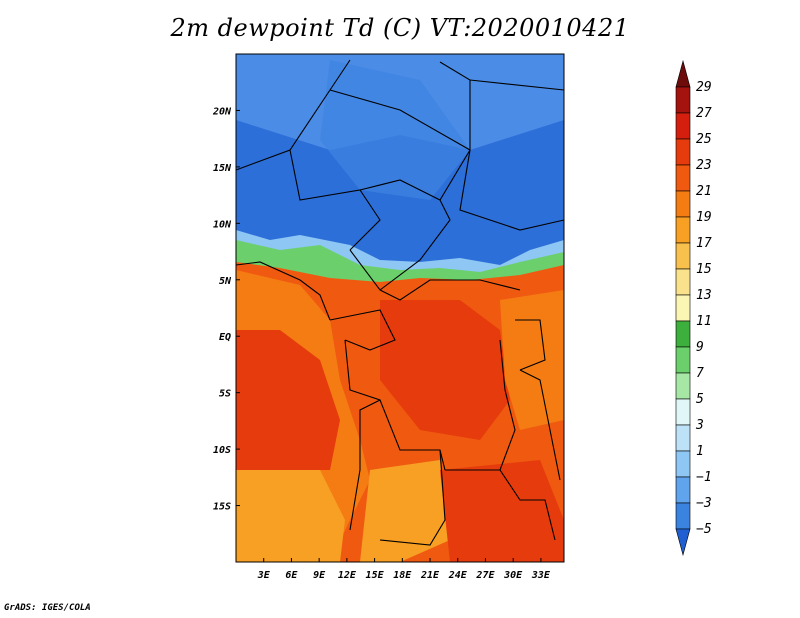  Describe the element at coordinates (347, 575) in the screenshot. I see `x-tick-label: 12E` at that location.